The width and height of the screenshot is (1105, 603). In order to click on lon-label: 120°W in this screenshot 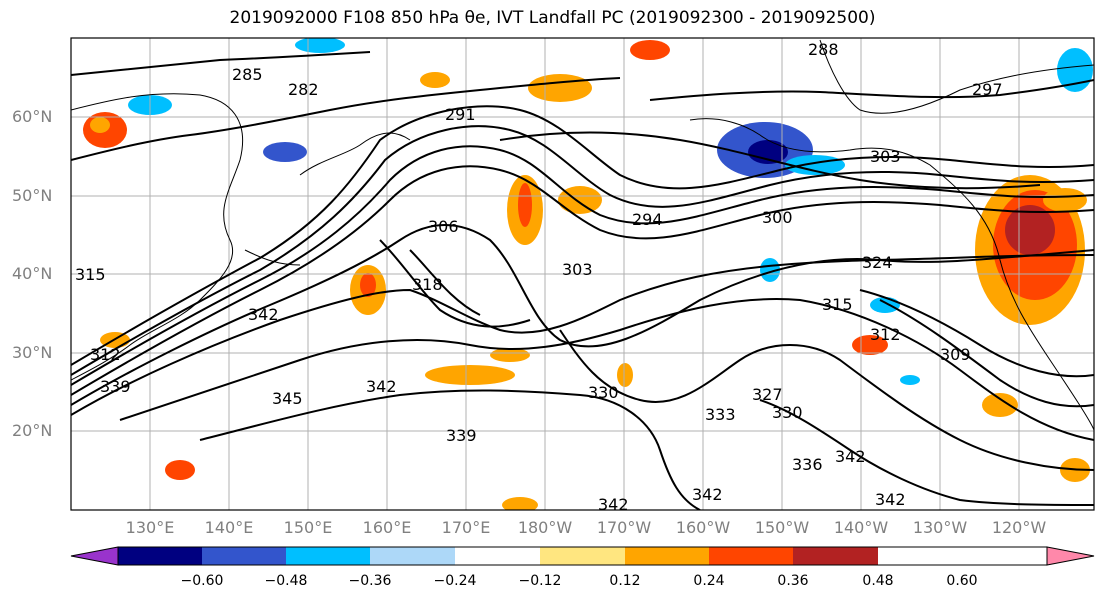, I will do `click(1019, 527)`.